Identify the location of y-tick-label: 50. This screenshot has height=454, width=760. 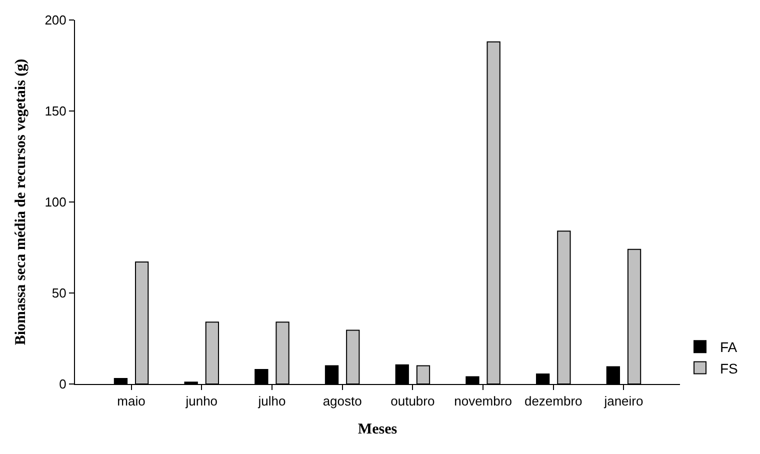
(59, 293).